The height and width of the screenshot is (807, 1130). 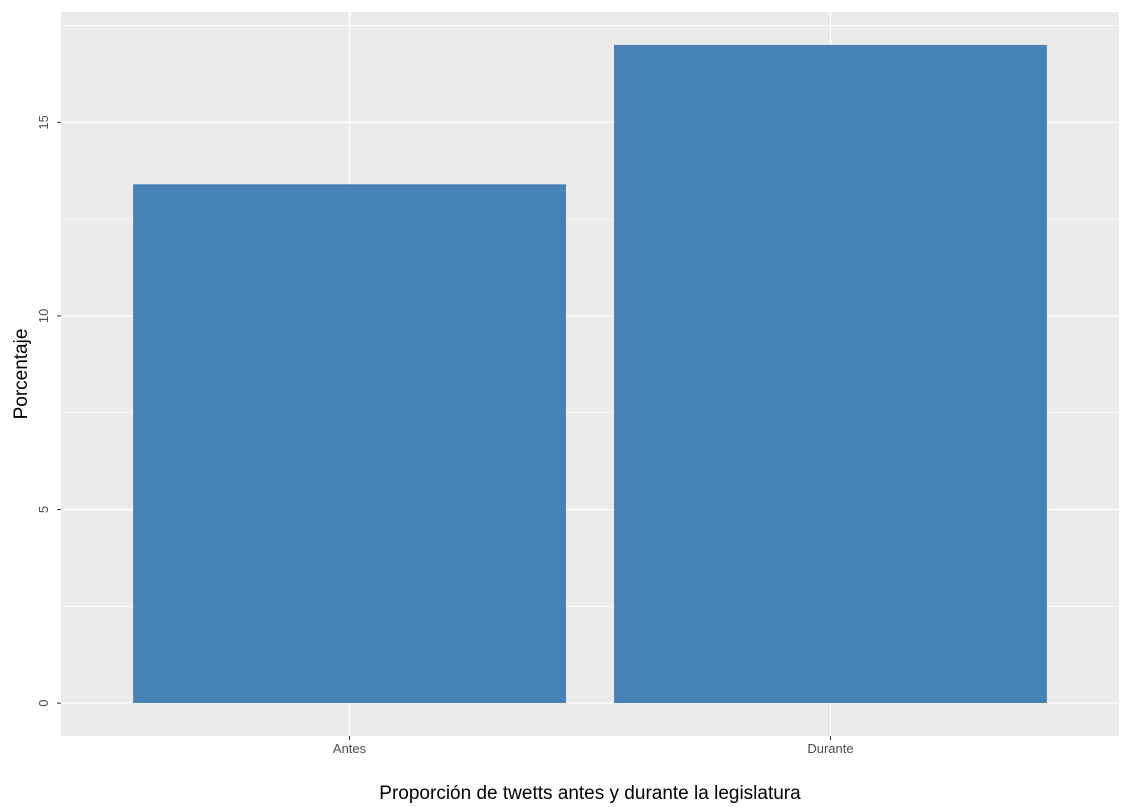 I want to click on y-axis-title: Porcentaje, so click(x=21, y=374).